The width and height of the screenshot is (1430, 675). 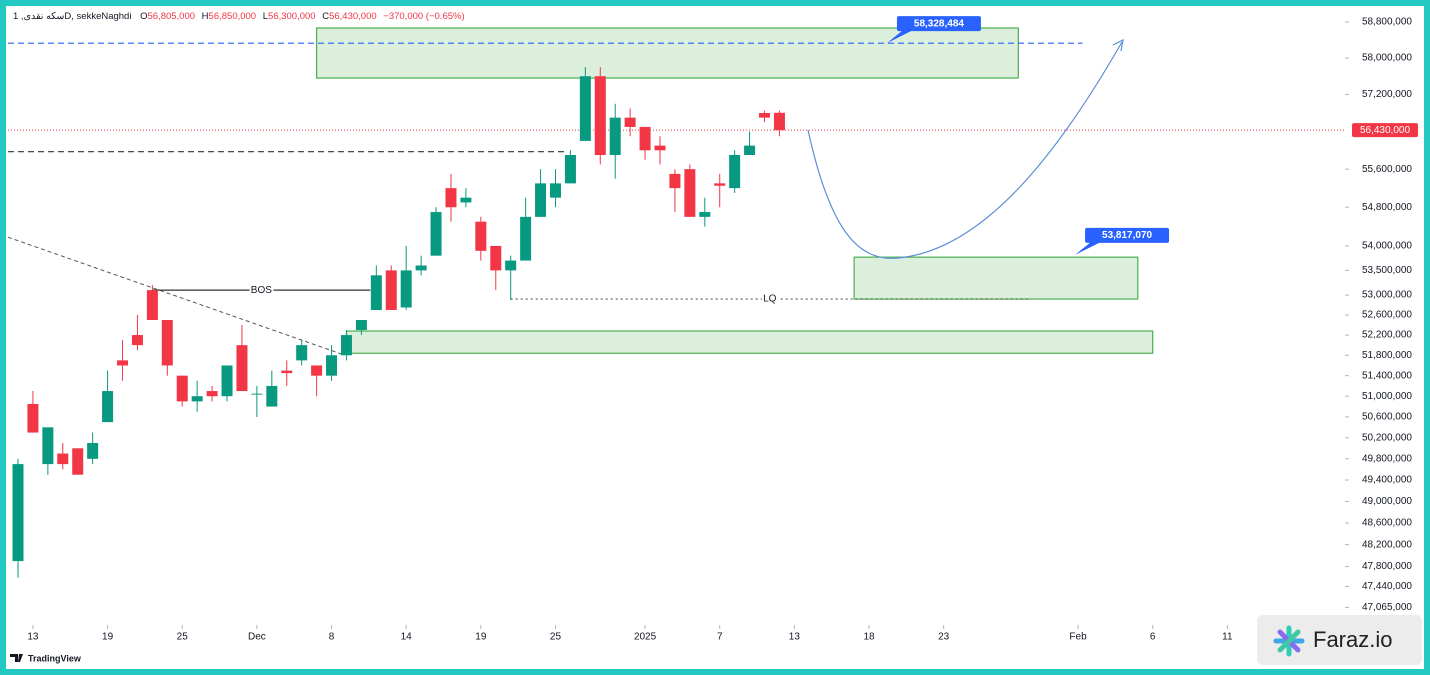 I want to click on ohlc-value: 56,850,000, so click(x=233, y=16).